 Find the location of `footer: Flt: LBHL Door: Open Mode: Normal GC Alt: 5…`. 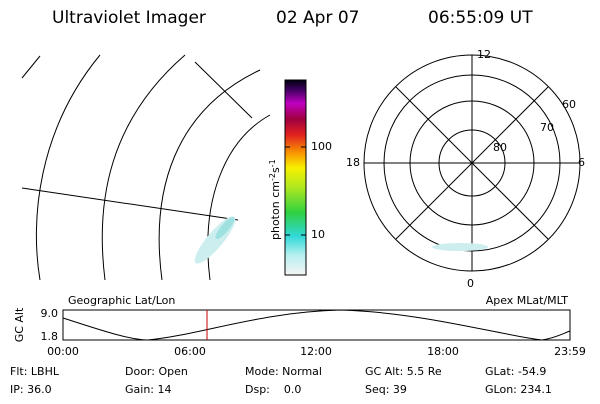

footer: Flt: LBHL Door: Open Mode: Normal GC Alt: 5… is located at coordinates (281, 380).